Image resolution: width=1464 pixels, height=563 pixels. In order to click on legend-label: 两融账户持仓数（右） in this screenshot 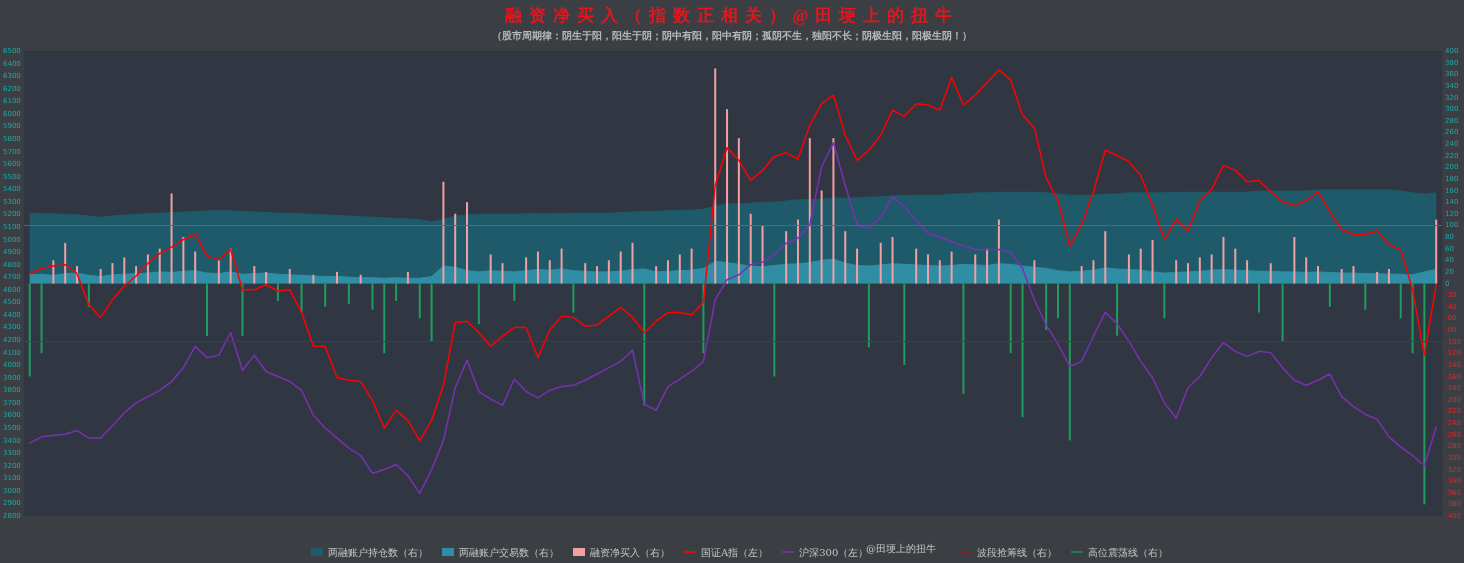, I will do `click(378, 552)`.